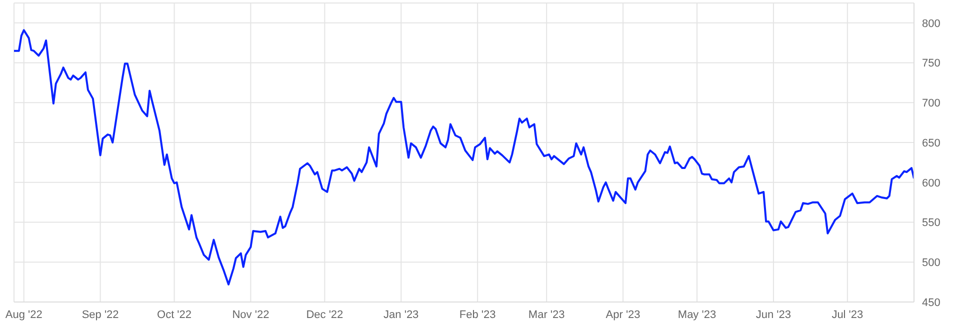 This screenshot has height=328, width=960. I want to click on x-tick-label: Aug '22, so click(23, 314).